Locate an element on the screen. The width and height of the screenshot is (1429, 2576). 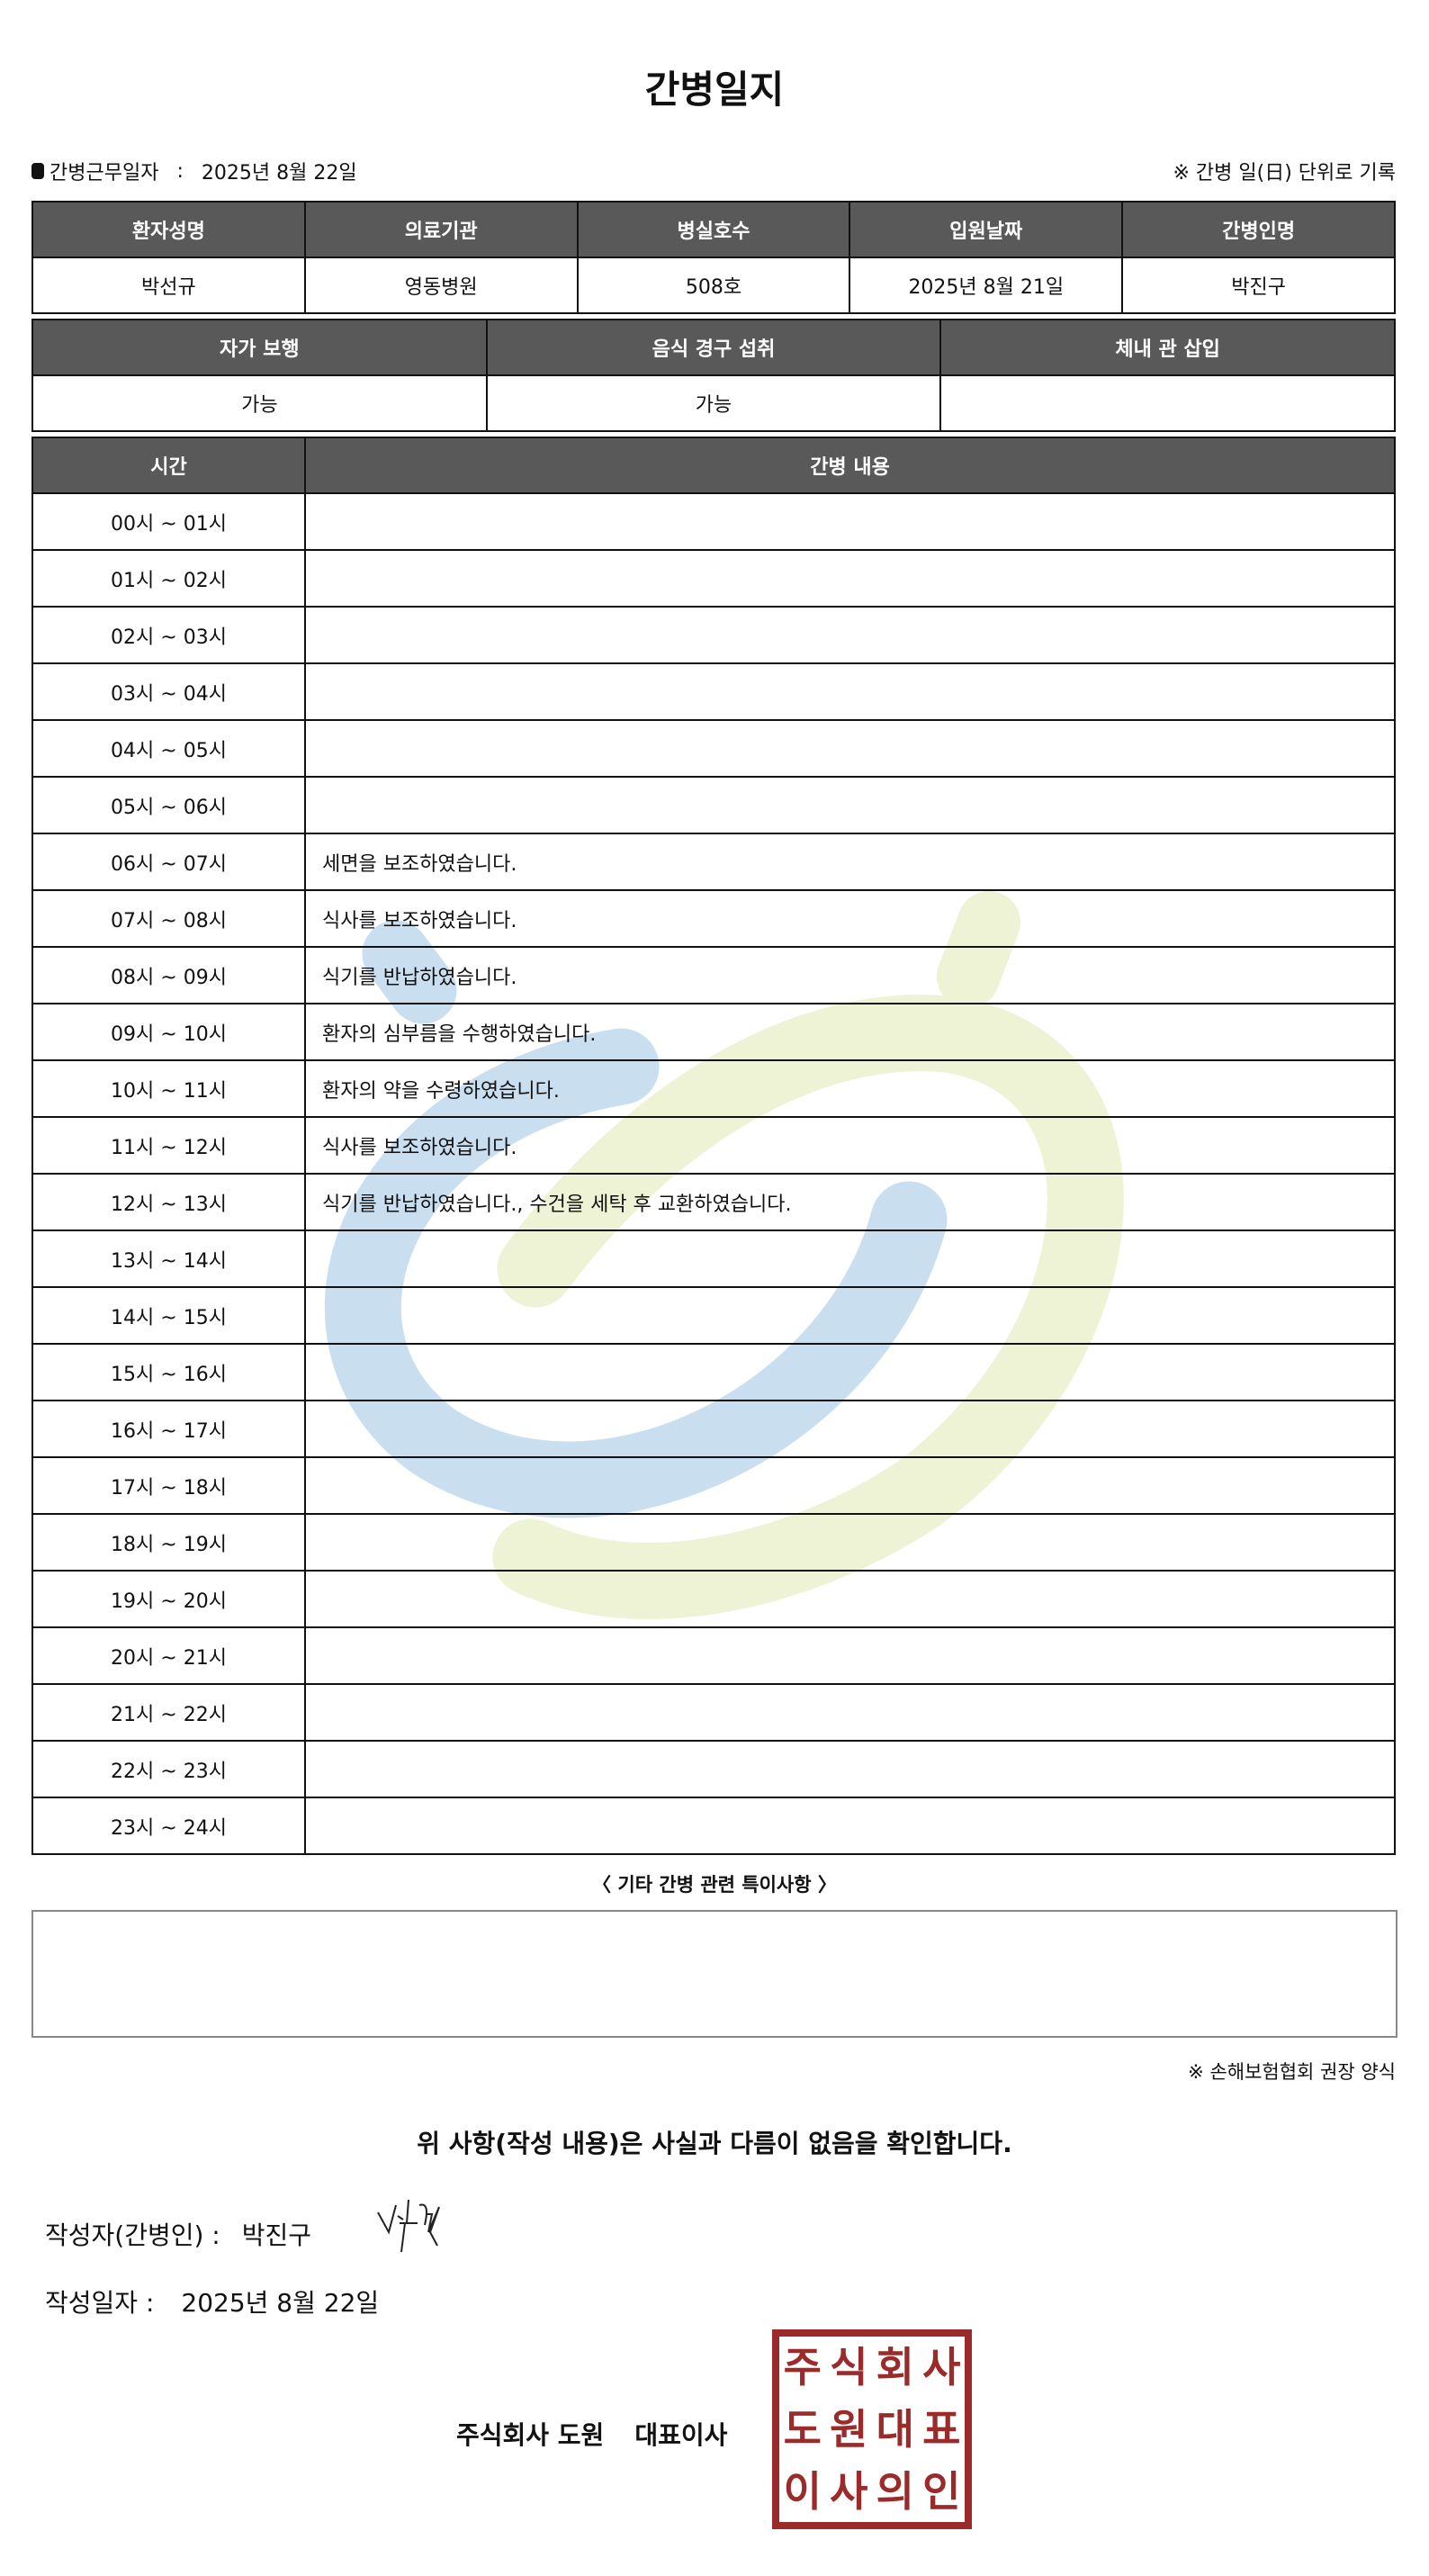
admission-date: 2025년 8월 21일 is located at coordinates (987, 285).